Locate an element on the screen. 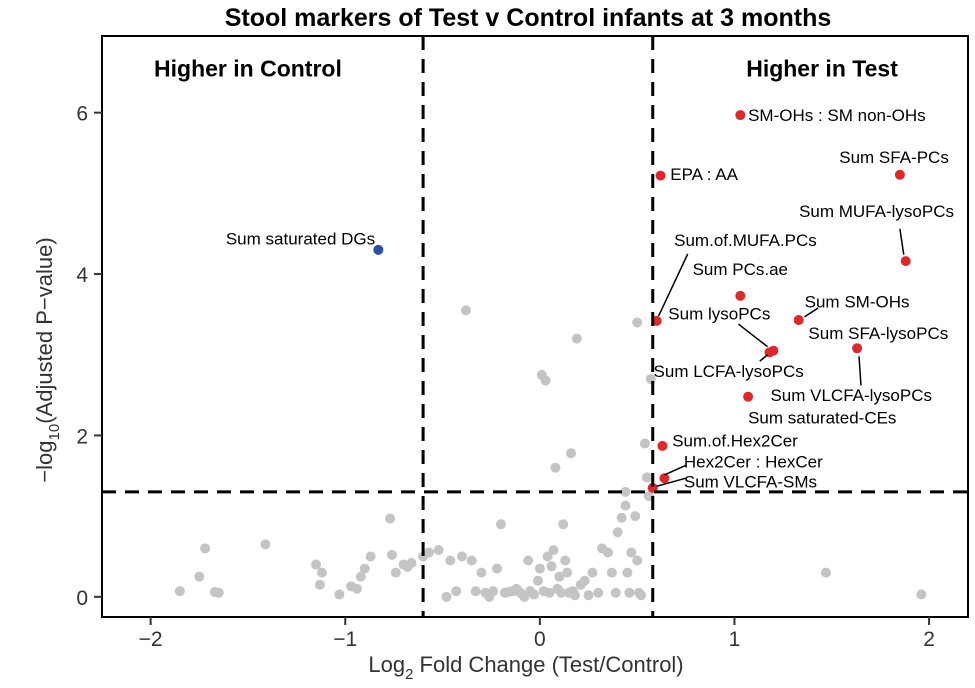  point-label: Sum lysoPCs is located at coordinates (719, 314).